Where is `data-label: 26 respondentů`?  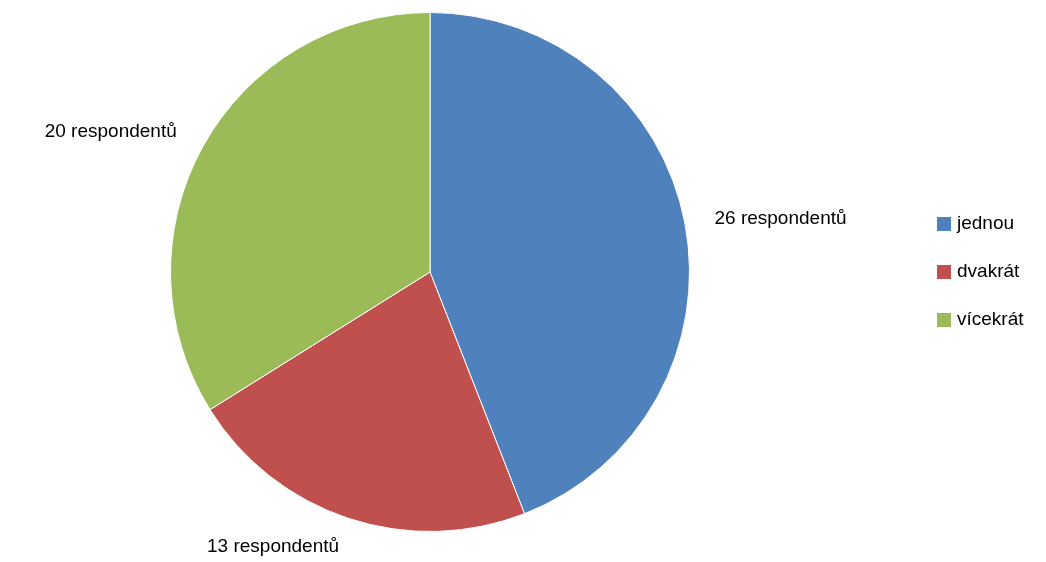
data-label: 26 respondentů is located at coordinates (780, 217).